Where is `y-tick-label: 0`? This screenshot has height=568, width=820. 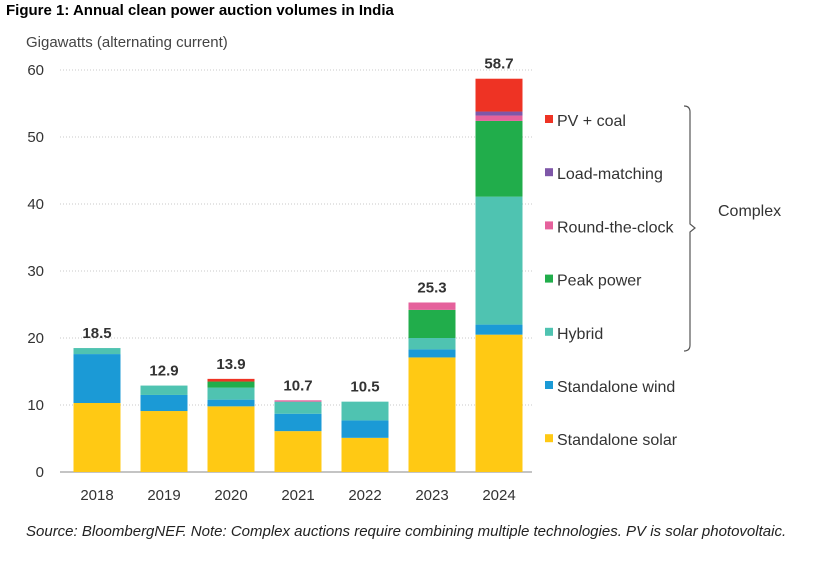 y-tick-label: 0 is located at coordinates (40, 472).